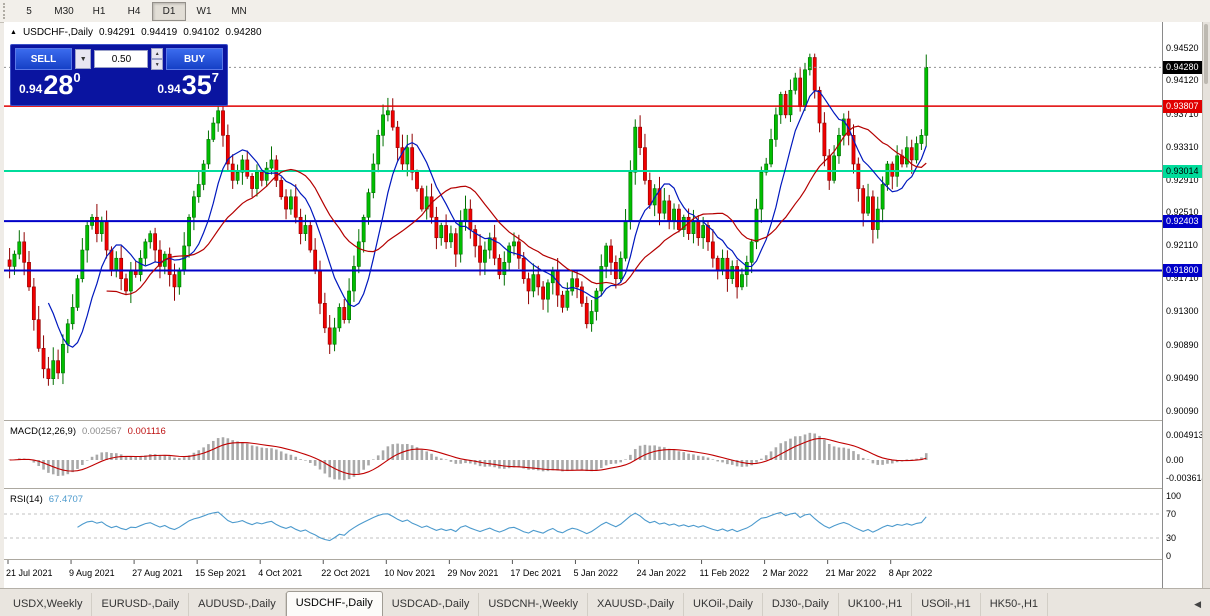  I want to click on buy-price-point: 7, so click(215, 77).